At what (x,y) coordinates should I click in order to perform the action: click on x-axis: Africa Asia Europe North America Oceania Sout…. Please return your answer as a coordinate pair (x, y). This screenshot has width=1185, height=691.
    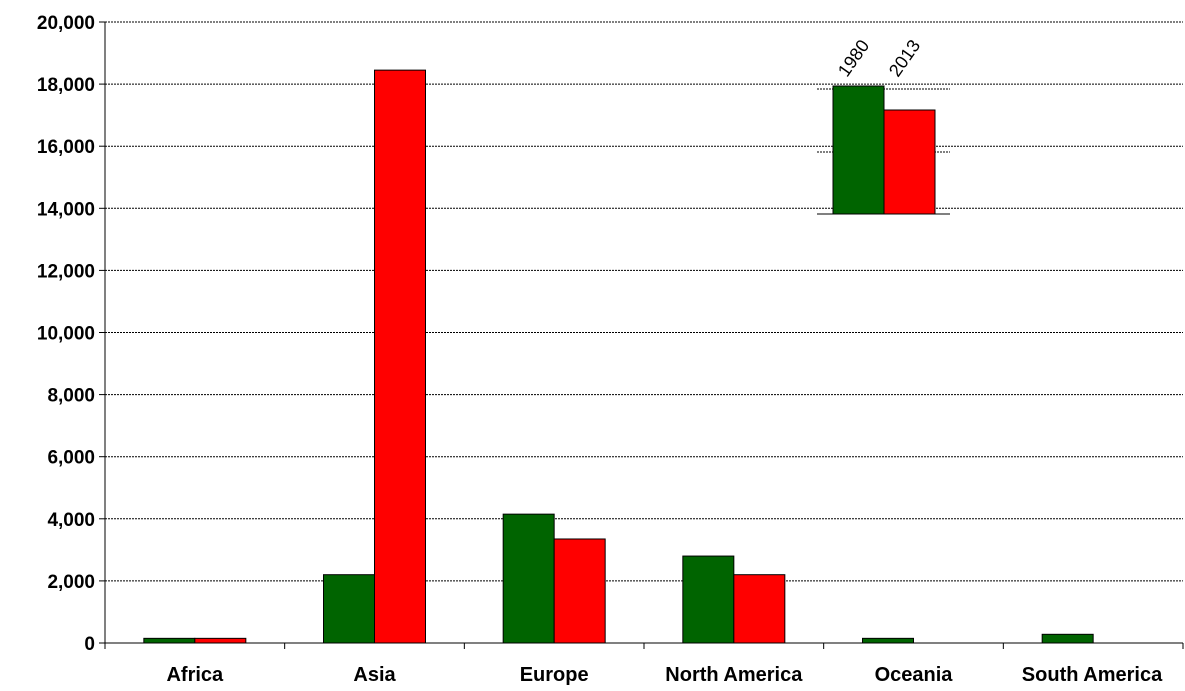
    Looking at the image, I should click on (644, 664).